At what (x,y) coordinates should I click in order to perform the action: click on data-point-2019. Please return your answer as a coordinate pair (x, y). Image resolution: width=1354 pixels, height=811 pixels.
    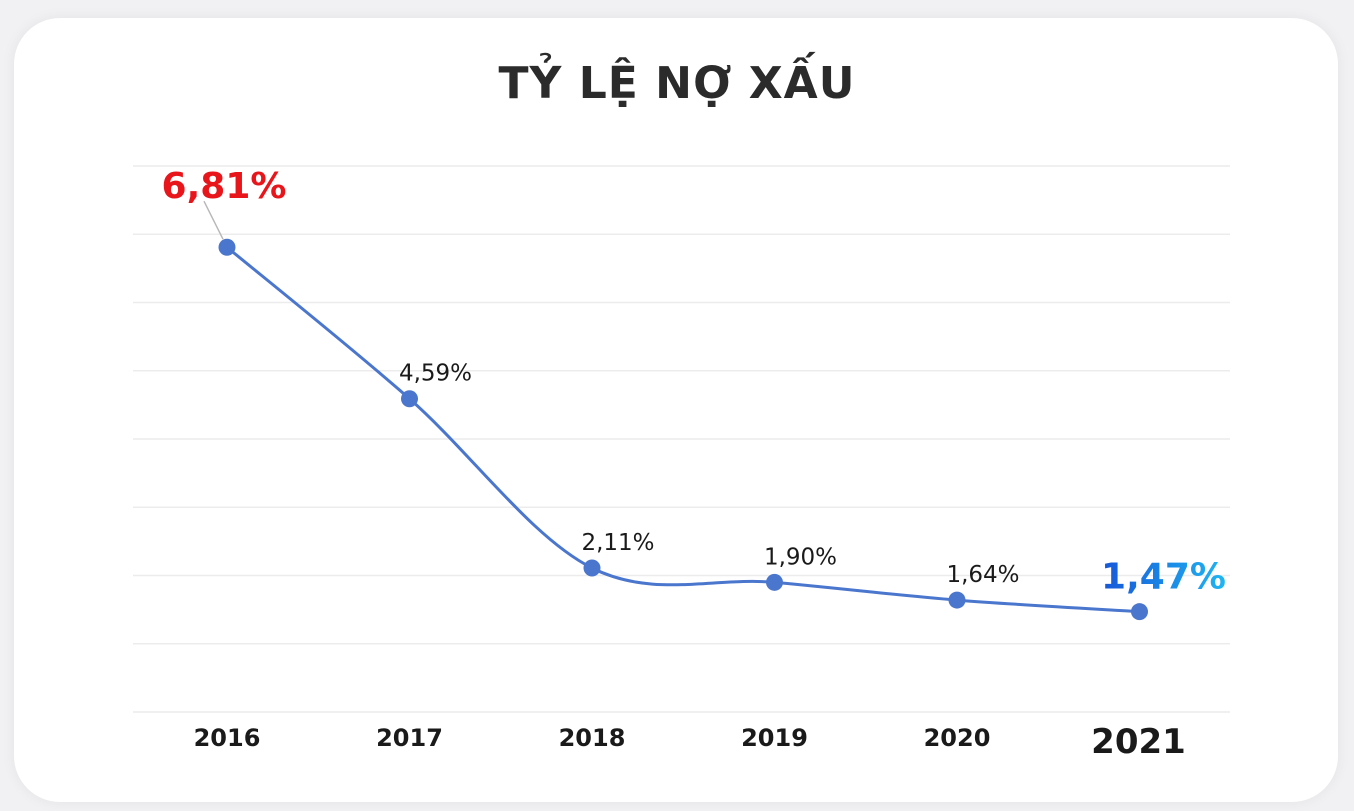
    Looking at the image, I should click on (774, 582).